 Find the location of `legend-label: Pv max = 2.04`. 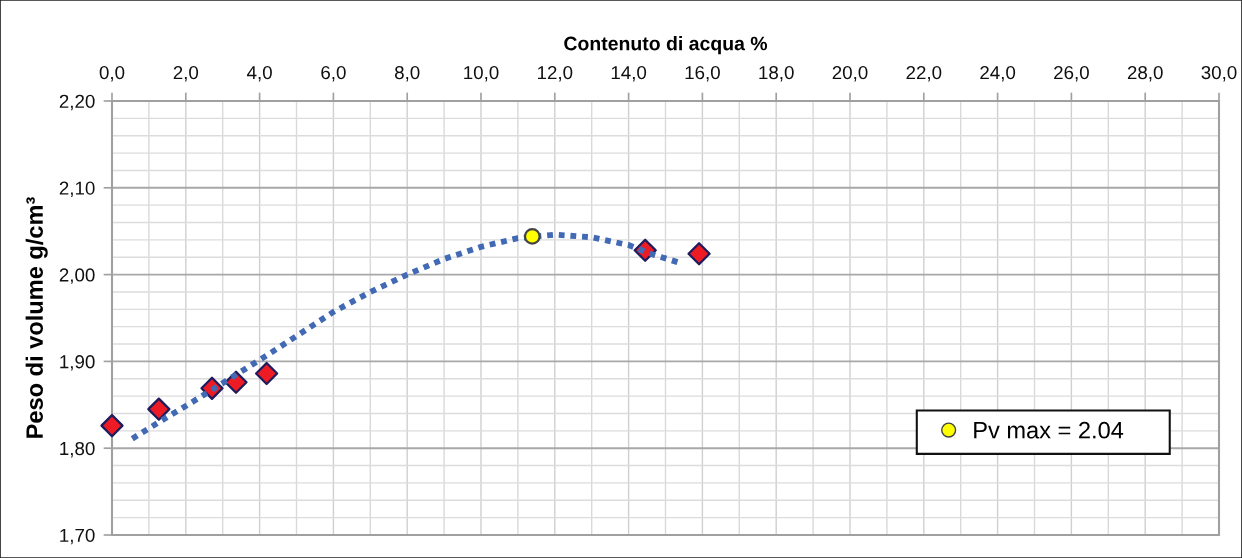

legend-label: Pv max = 2.04 is located at coordinates (1049, 430).